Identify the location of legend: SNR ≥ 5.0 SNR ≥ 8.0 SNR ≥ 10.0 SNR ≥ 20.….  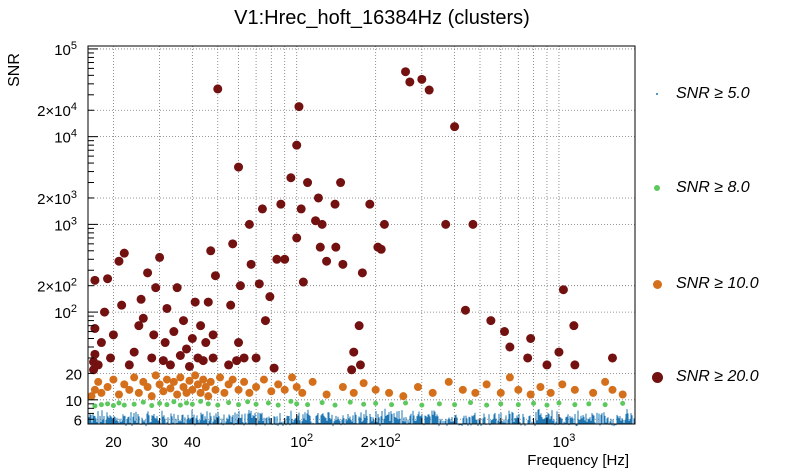
(725, 230).